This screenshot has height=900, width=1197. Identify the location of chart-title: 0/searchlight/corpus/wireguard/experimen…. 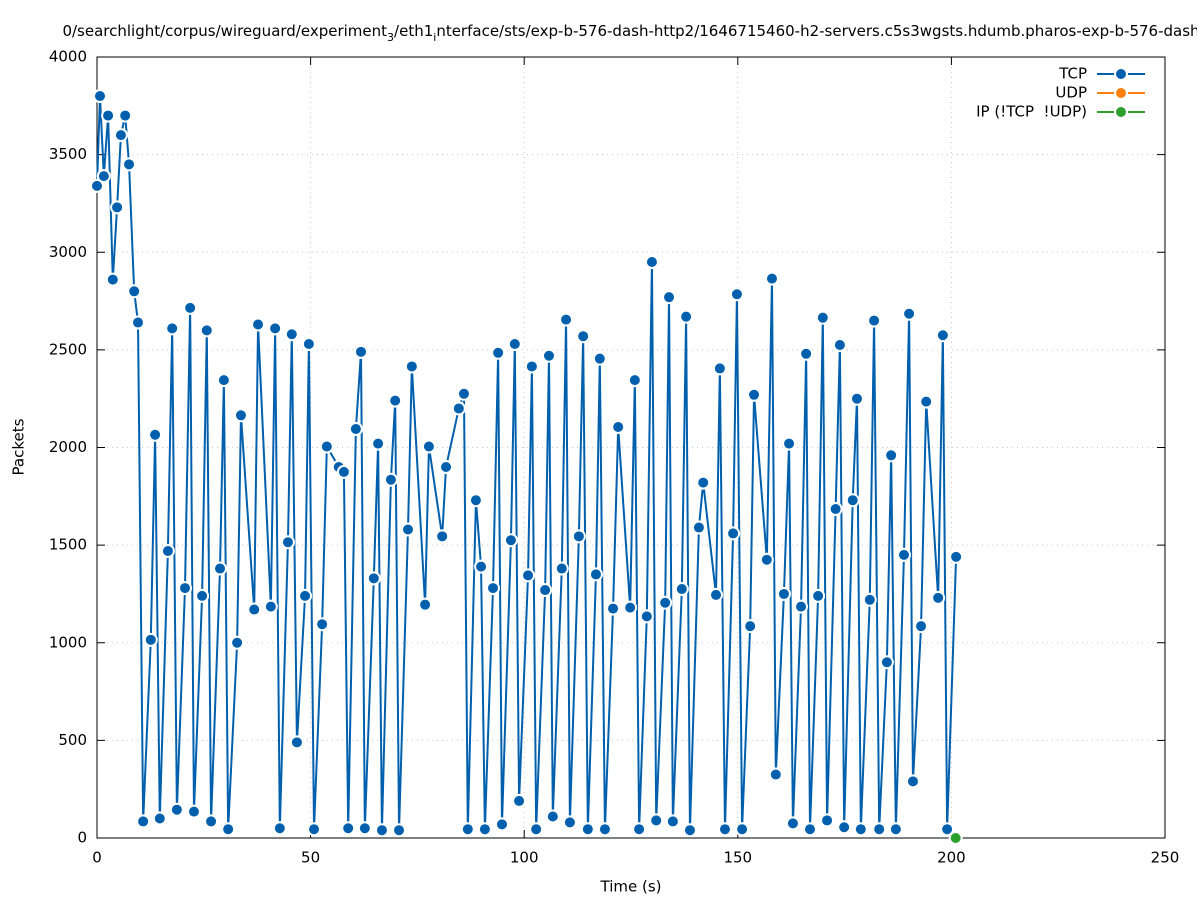
(629, 33).